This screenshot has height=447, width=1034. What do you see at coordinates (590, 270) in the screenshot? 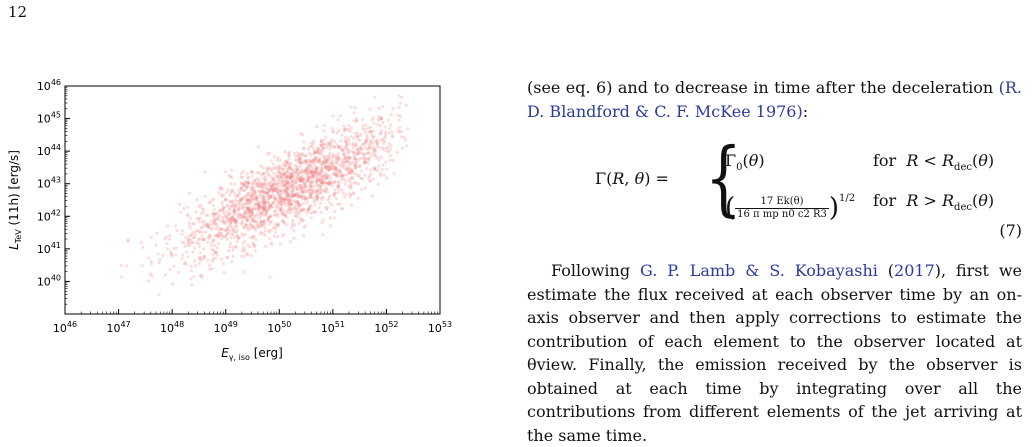
I see `para2-lead: Following` at bounding box center [590, 270].